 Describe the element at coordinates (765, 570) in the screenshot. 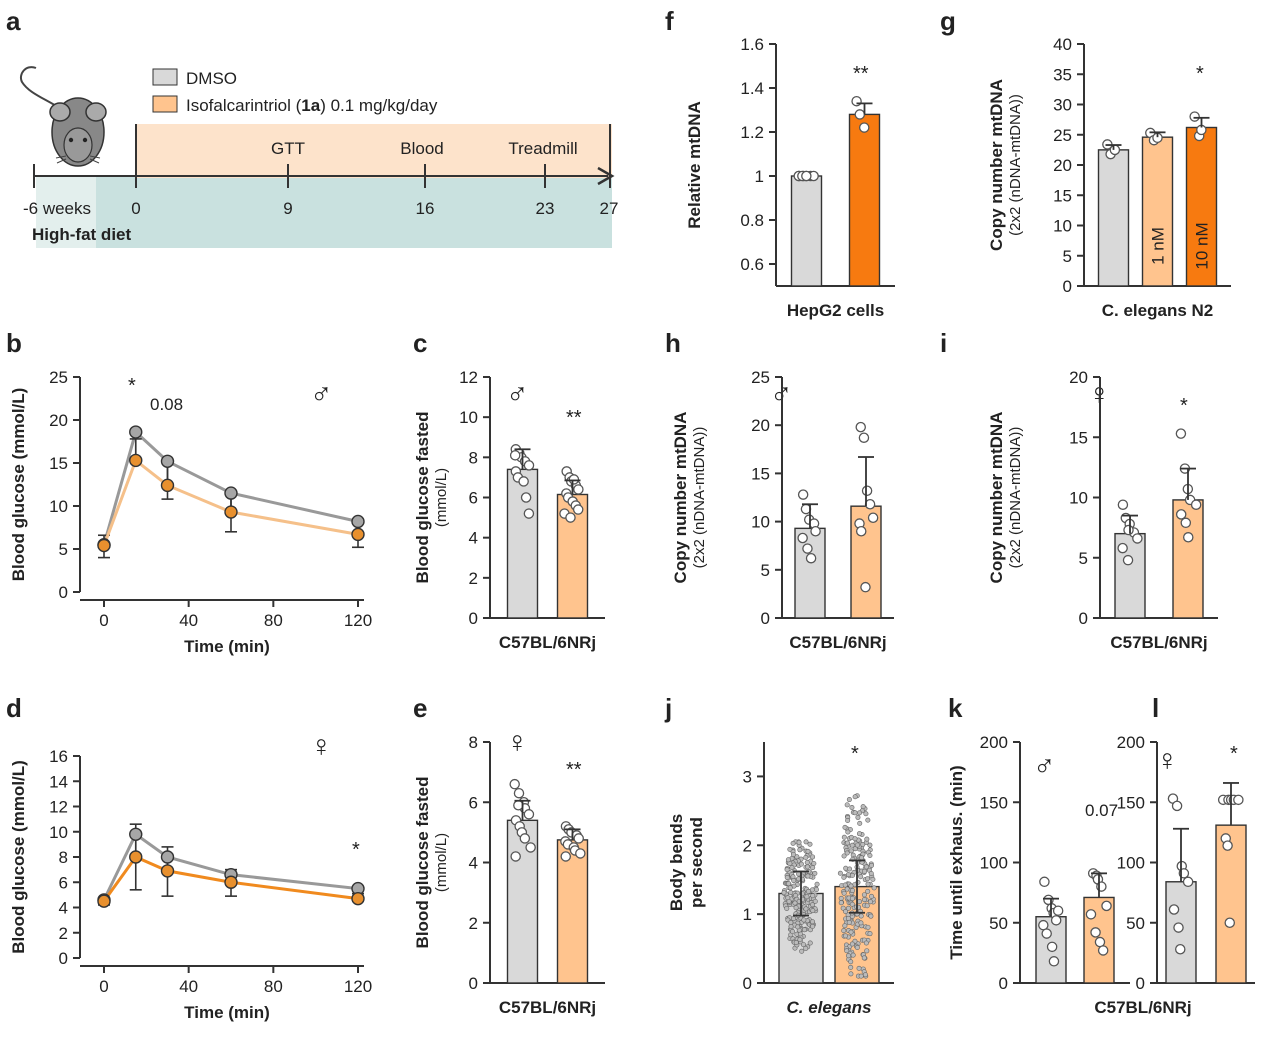

I see `y-tick-label: 5` at that location.